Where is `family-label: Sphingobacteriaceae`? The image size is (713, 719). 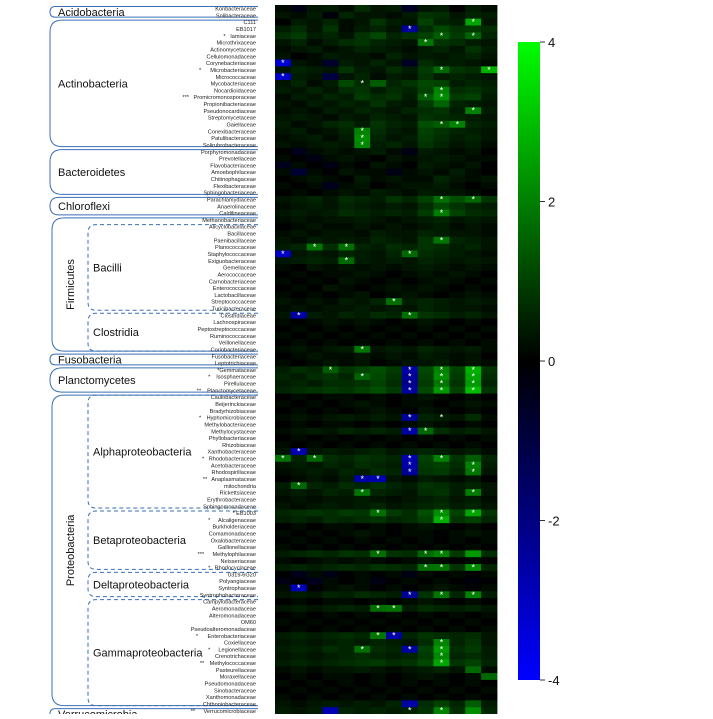 family-label: Sphingobacteriaceae is located at coordinates (229, 194).